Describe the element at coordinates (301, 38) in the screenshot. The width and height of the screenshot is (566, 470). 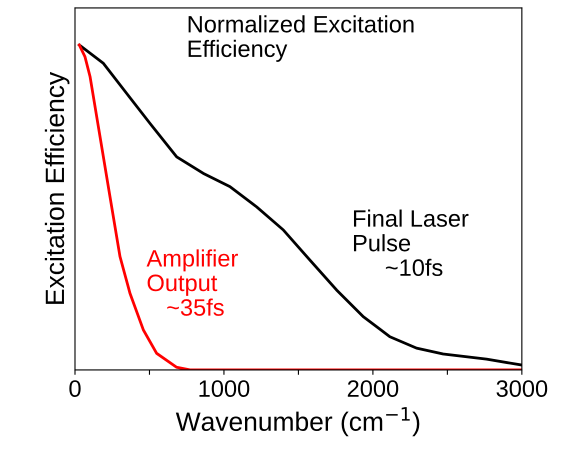
I see `annotation: Normalized Excitation Efficiency` at that location.